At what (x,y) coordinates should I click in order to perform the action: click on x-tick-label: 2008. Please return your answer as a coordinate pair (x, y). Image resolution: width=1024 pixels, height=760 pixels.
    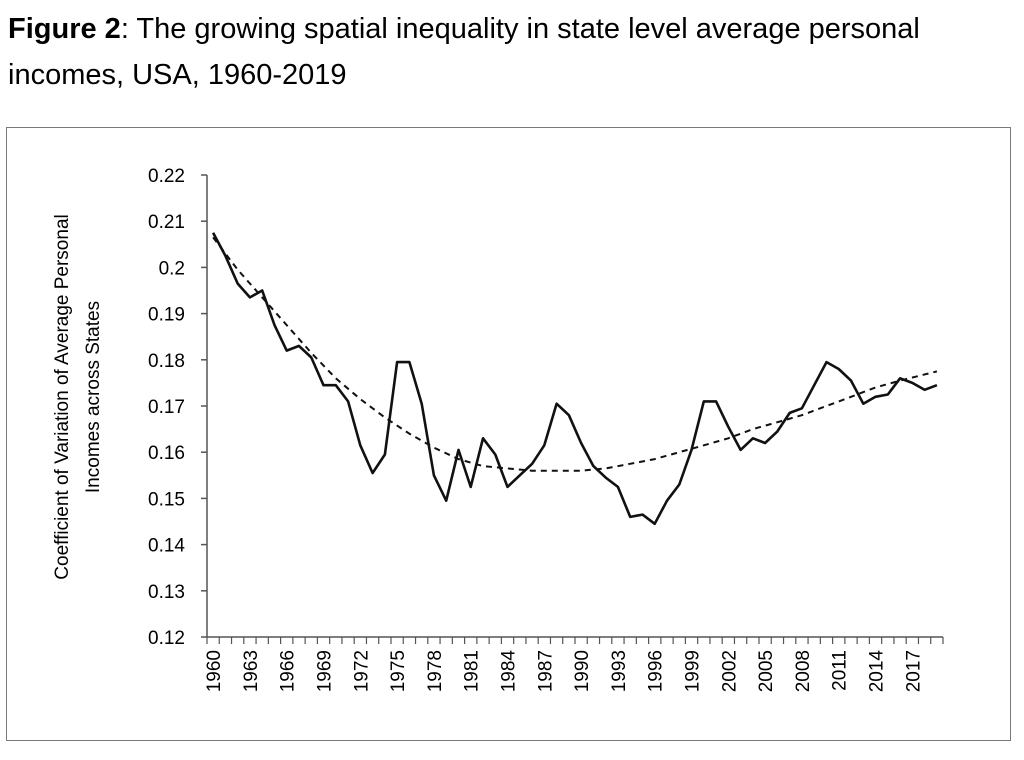
    Looking at the image, I should click on (803, 671).